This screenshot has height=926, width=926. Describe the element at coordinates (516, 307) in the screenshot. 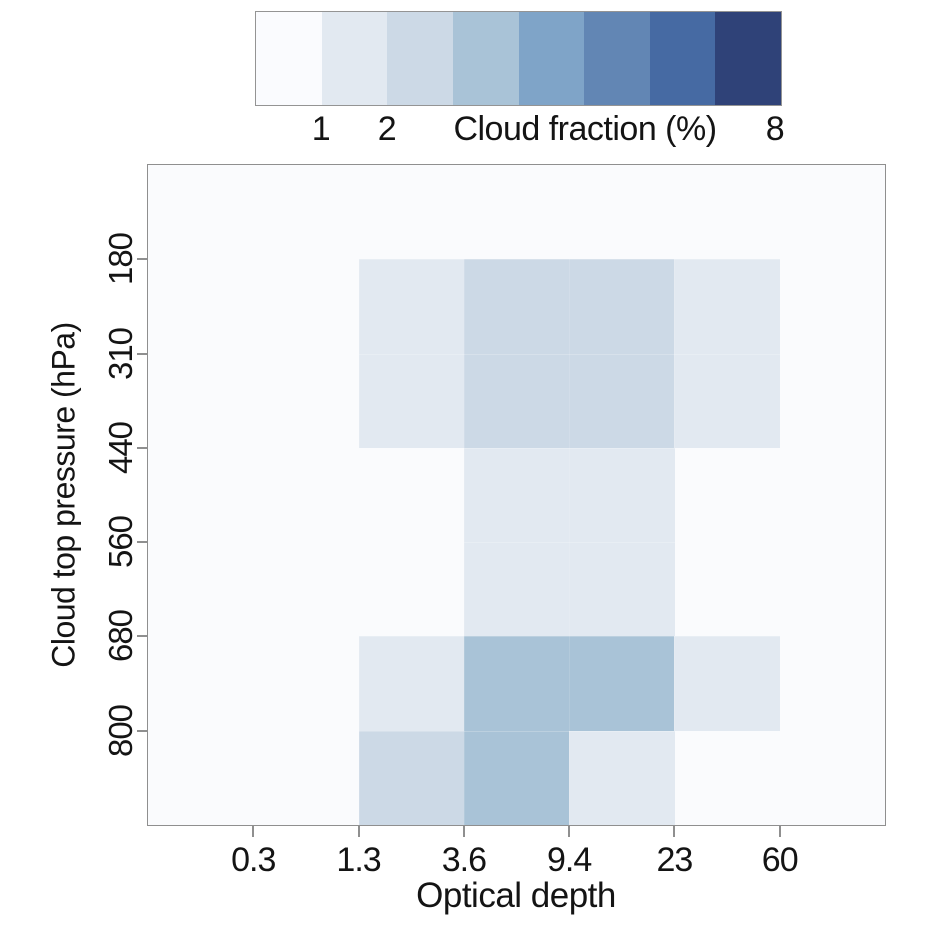

I see `heatmap-cell-r2-c4` at that location.